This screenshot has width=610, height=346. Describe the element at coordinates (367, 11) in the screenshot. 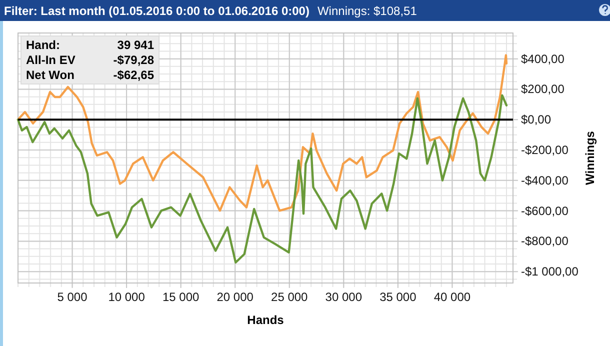

I see `chart-subtitle: Winnings: $108,51` at that location.